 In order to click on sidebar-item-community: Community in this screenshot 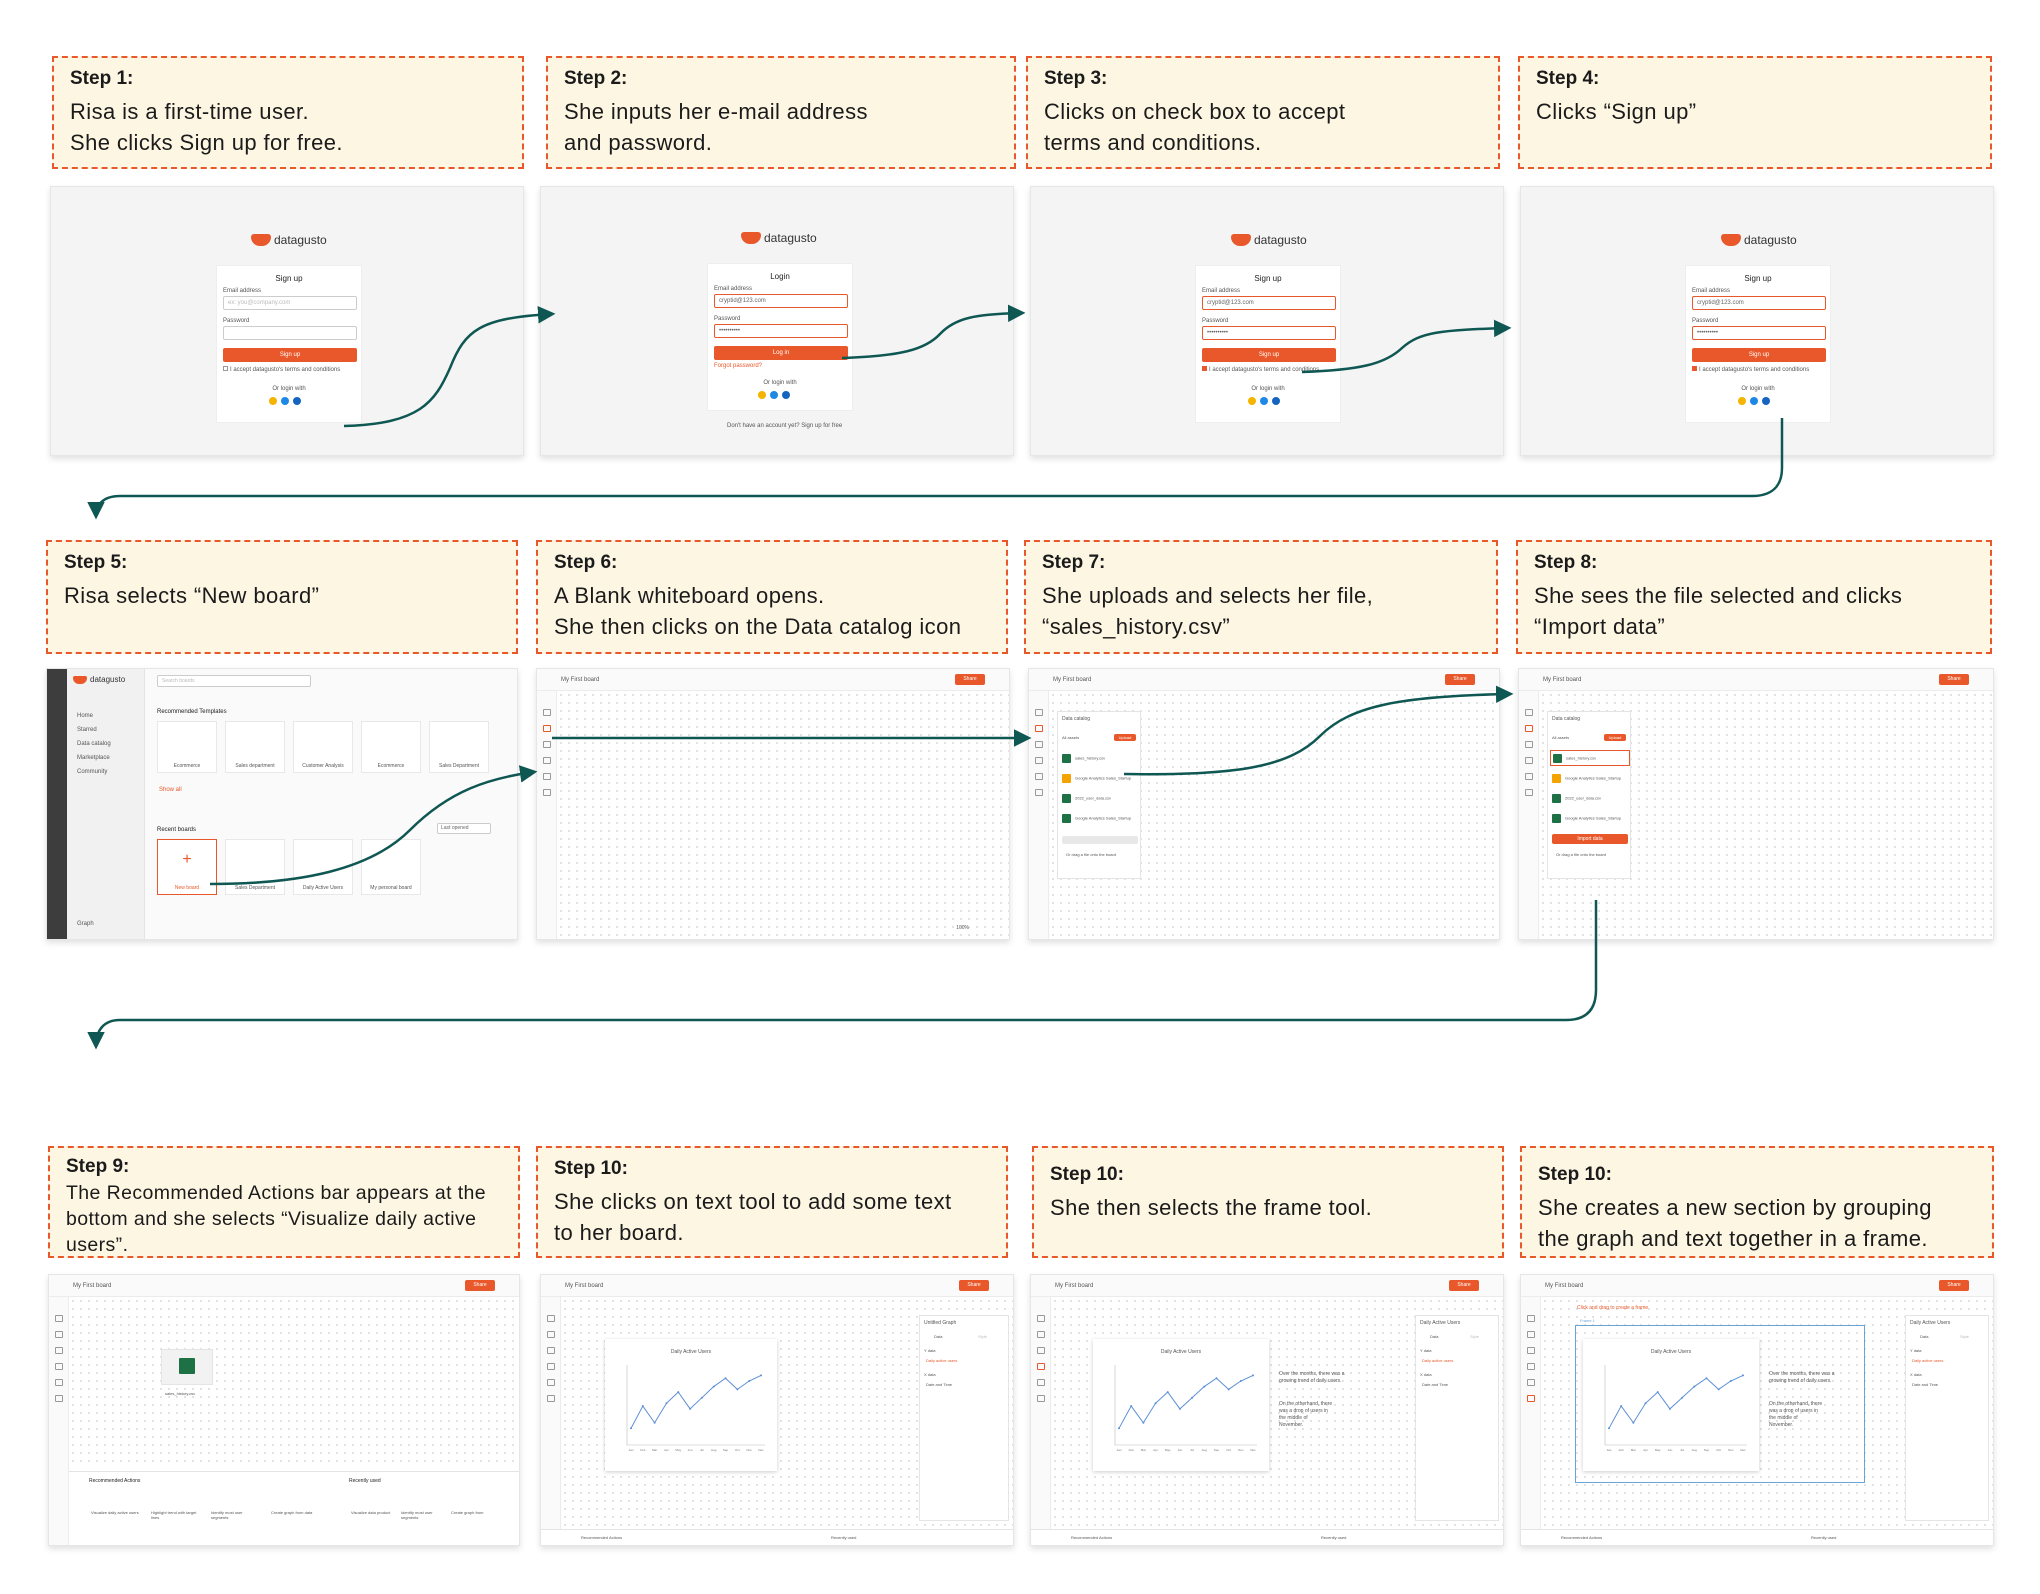, I will do `click(92, 772)`.